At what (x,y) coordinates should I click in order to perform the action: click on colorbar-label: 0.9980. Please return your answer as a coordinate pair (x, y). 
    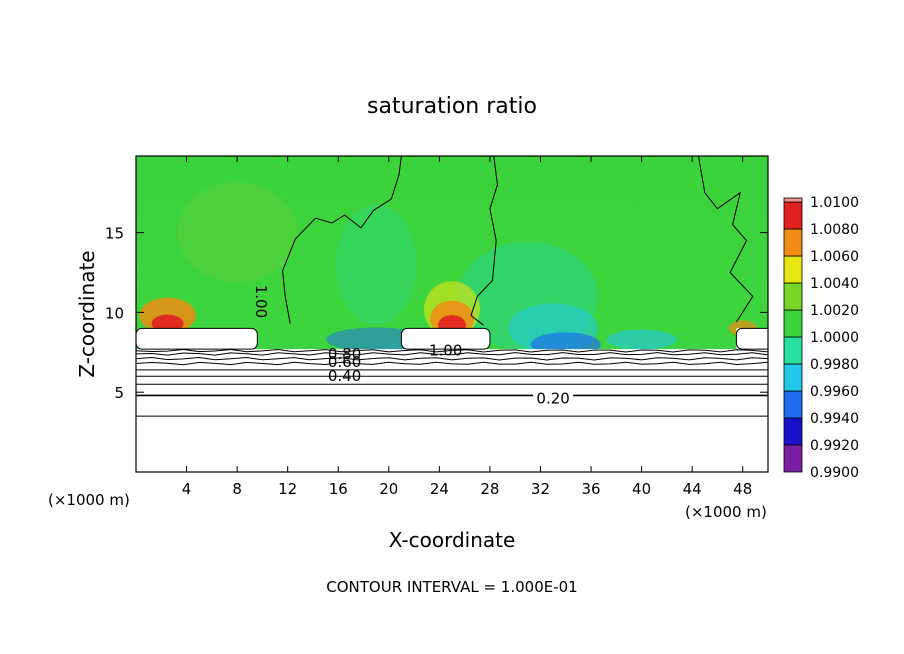
    Looking at the image, I should click on (834, 365).